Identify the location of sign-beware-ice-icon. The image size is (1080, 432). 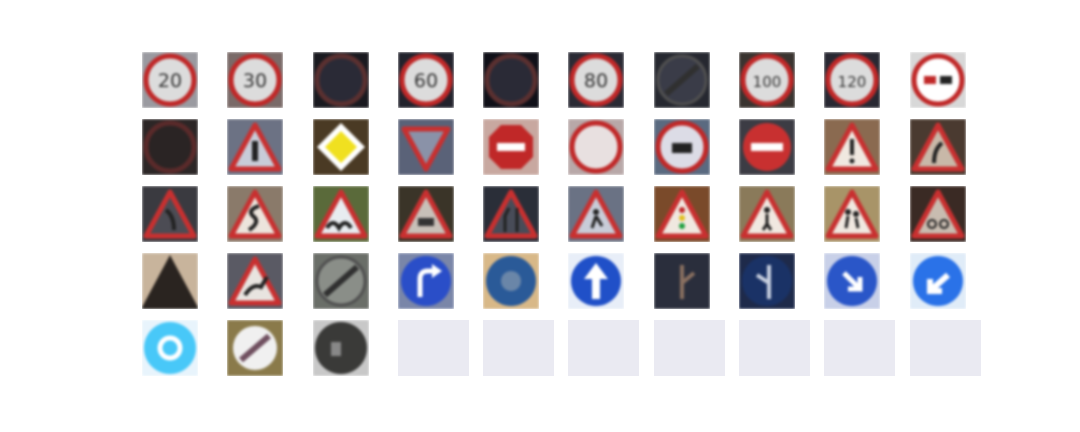
(170, 281).